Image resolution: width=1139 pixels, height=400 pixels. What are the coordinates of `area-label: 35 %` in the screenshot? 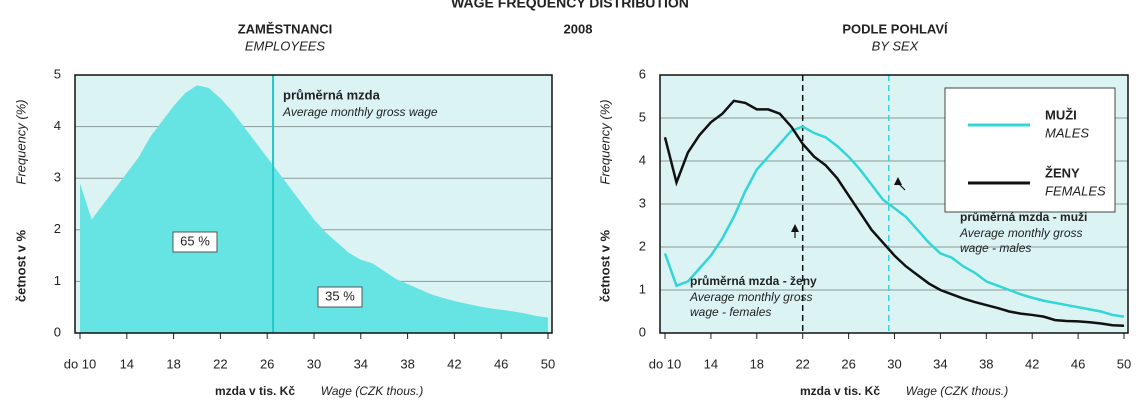 It's located at (340, 295).